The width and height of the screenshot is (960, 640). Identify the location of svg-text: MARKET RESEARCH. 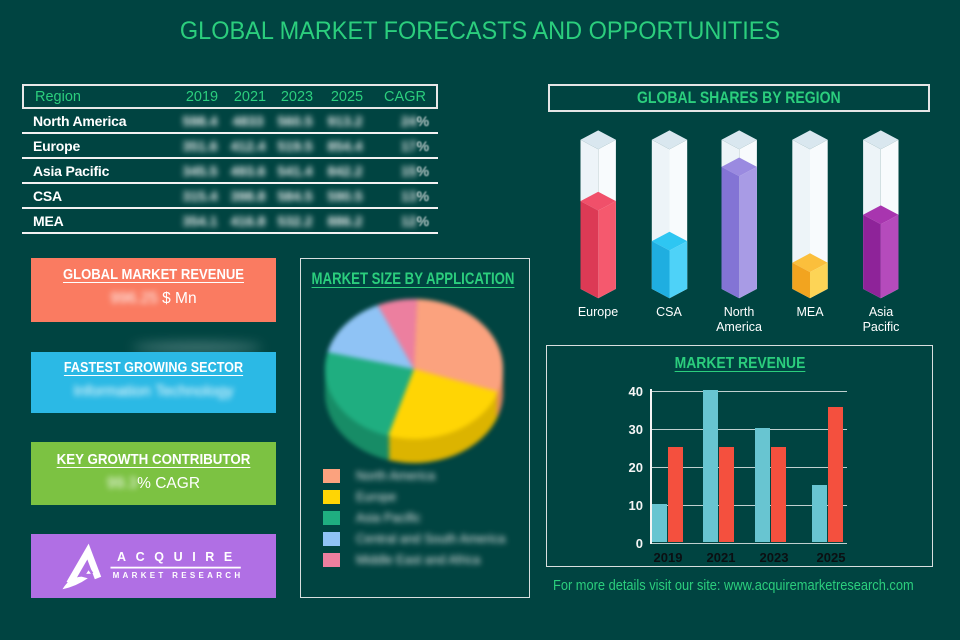
(178, 575).